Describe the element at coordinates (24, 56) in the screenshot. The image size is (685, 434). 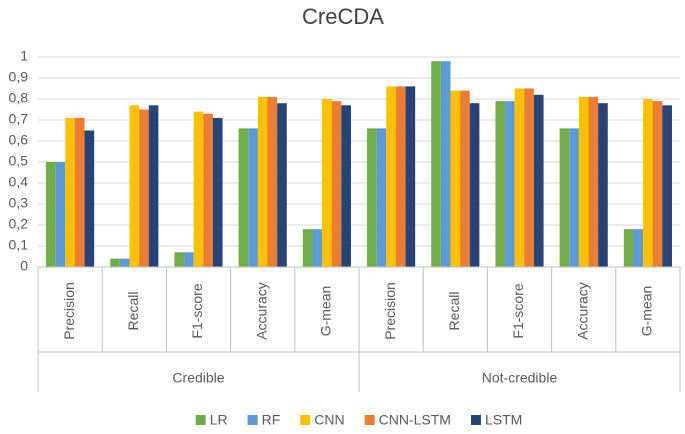
I see `y-tick-label: 1` at that location.